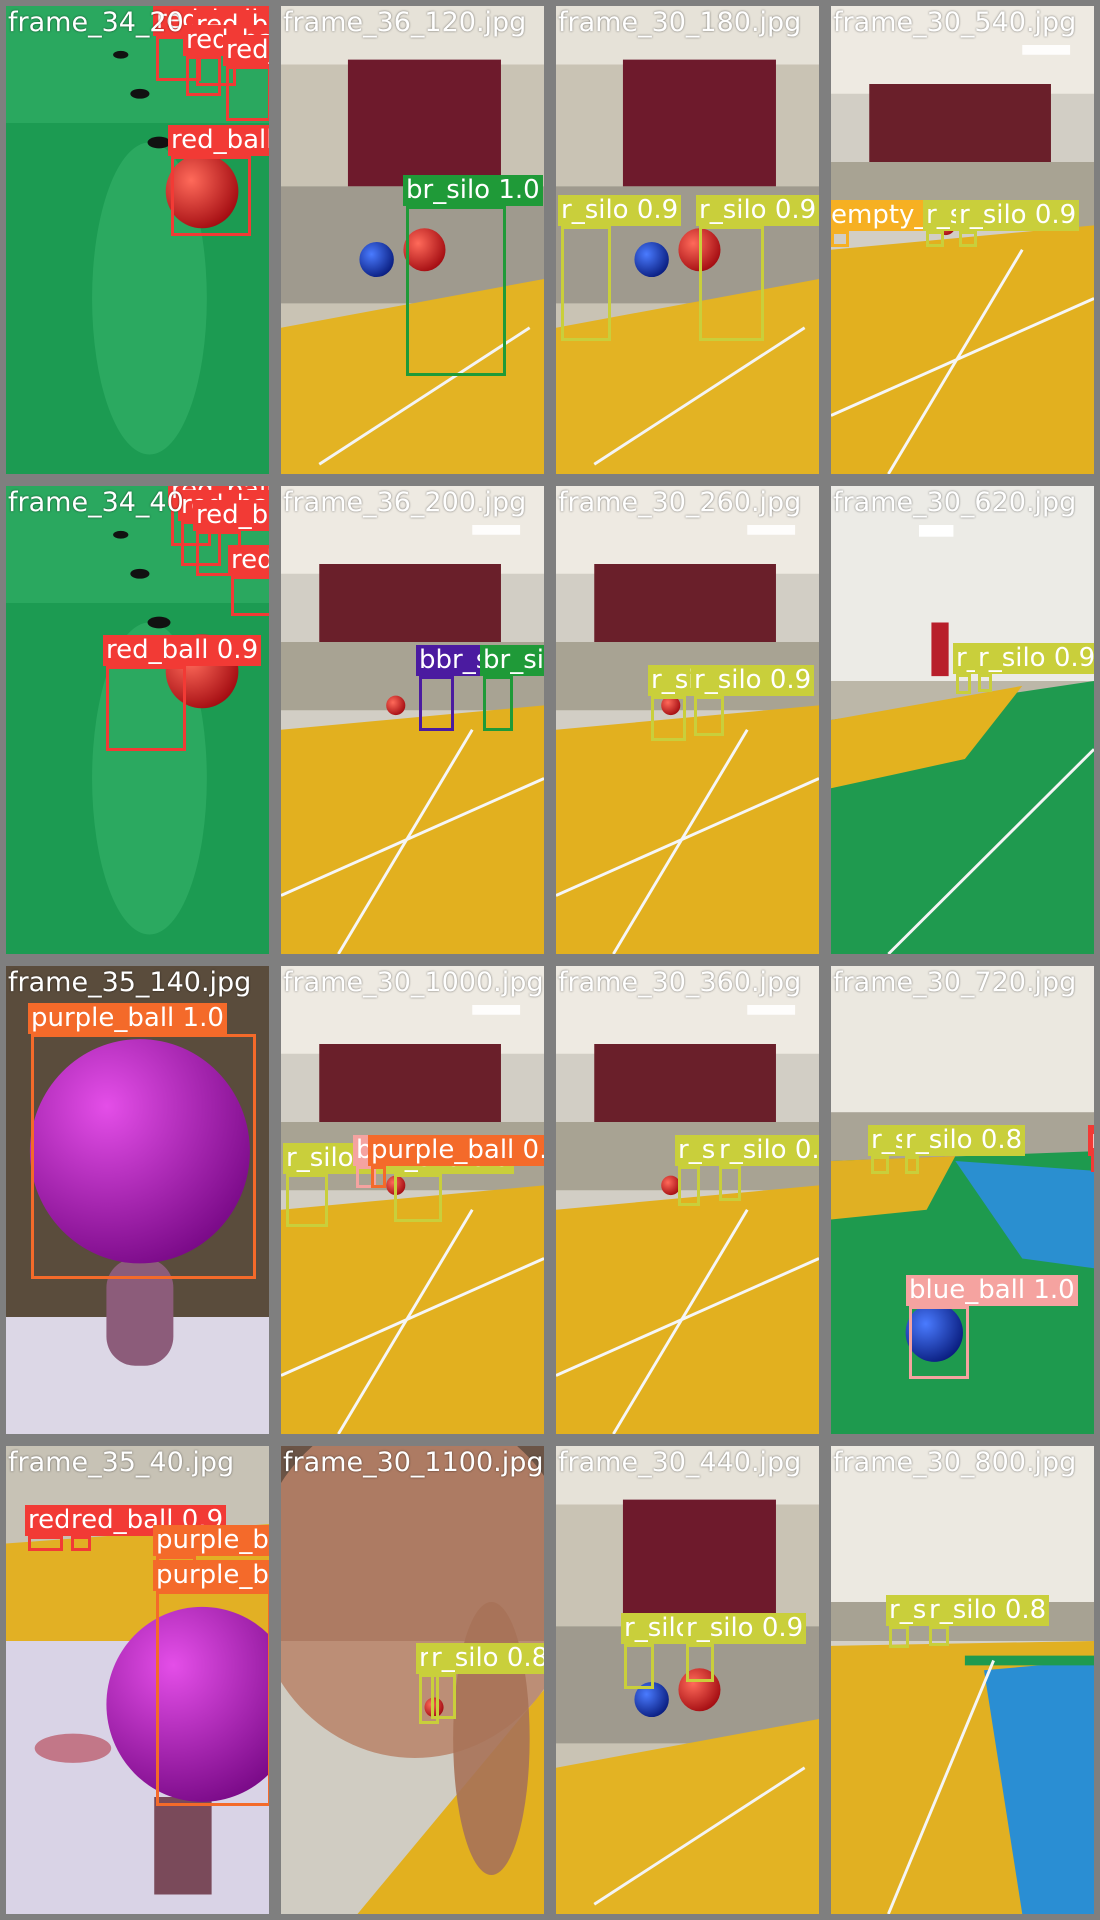 This screenshot has height=1920, width=1100. I want to click on frame-filename: frame_30_720.jpg, so click(955, 982).